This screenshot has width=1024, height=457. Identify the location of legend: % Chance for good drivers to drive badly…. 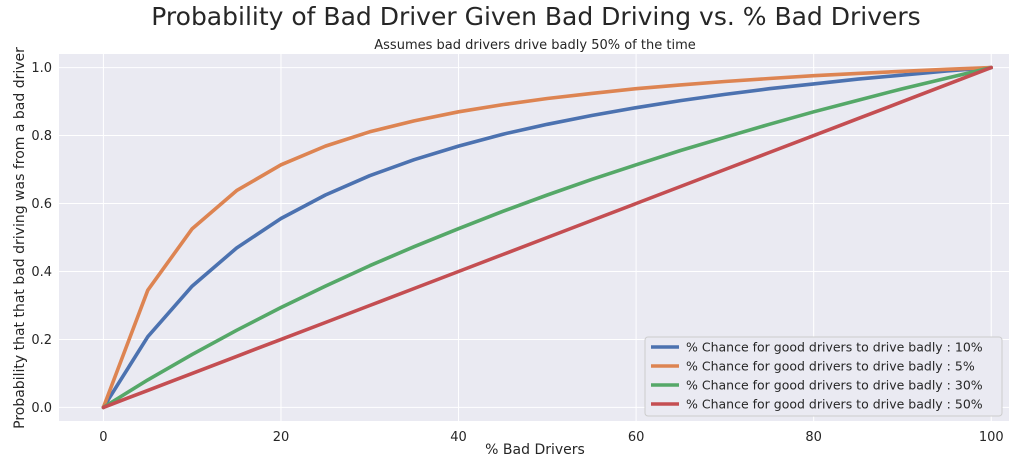
(823, 376).